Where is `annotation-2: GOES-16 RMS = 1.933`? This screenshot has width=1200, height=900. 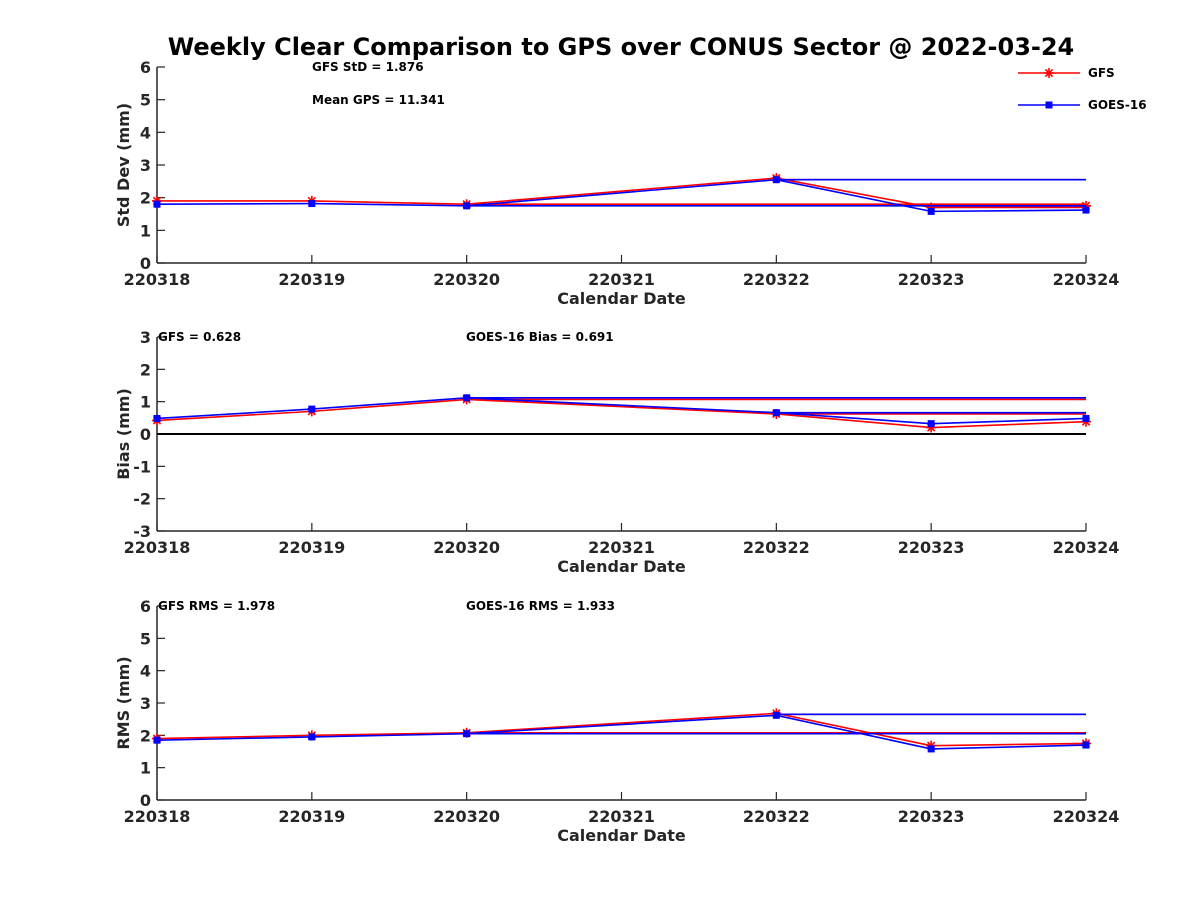 annotation-2: GOES-16 RMS = 1.933 is located at coordinates (540, 606).